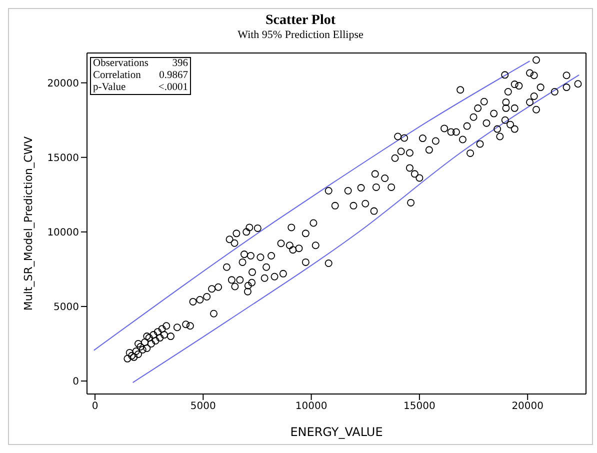 Image resolution: width=597 pixels, height=453 pixels. What do you see at coordinates (203, 406) in the screenshot?
I see `x-tick-label: 5000` at bounding box center [203, 406].